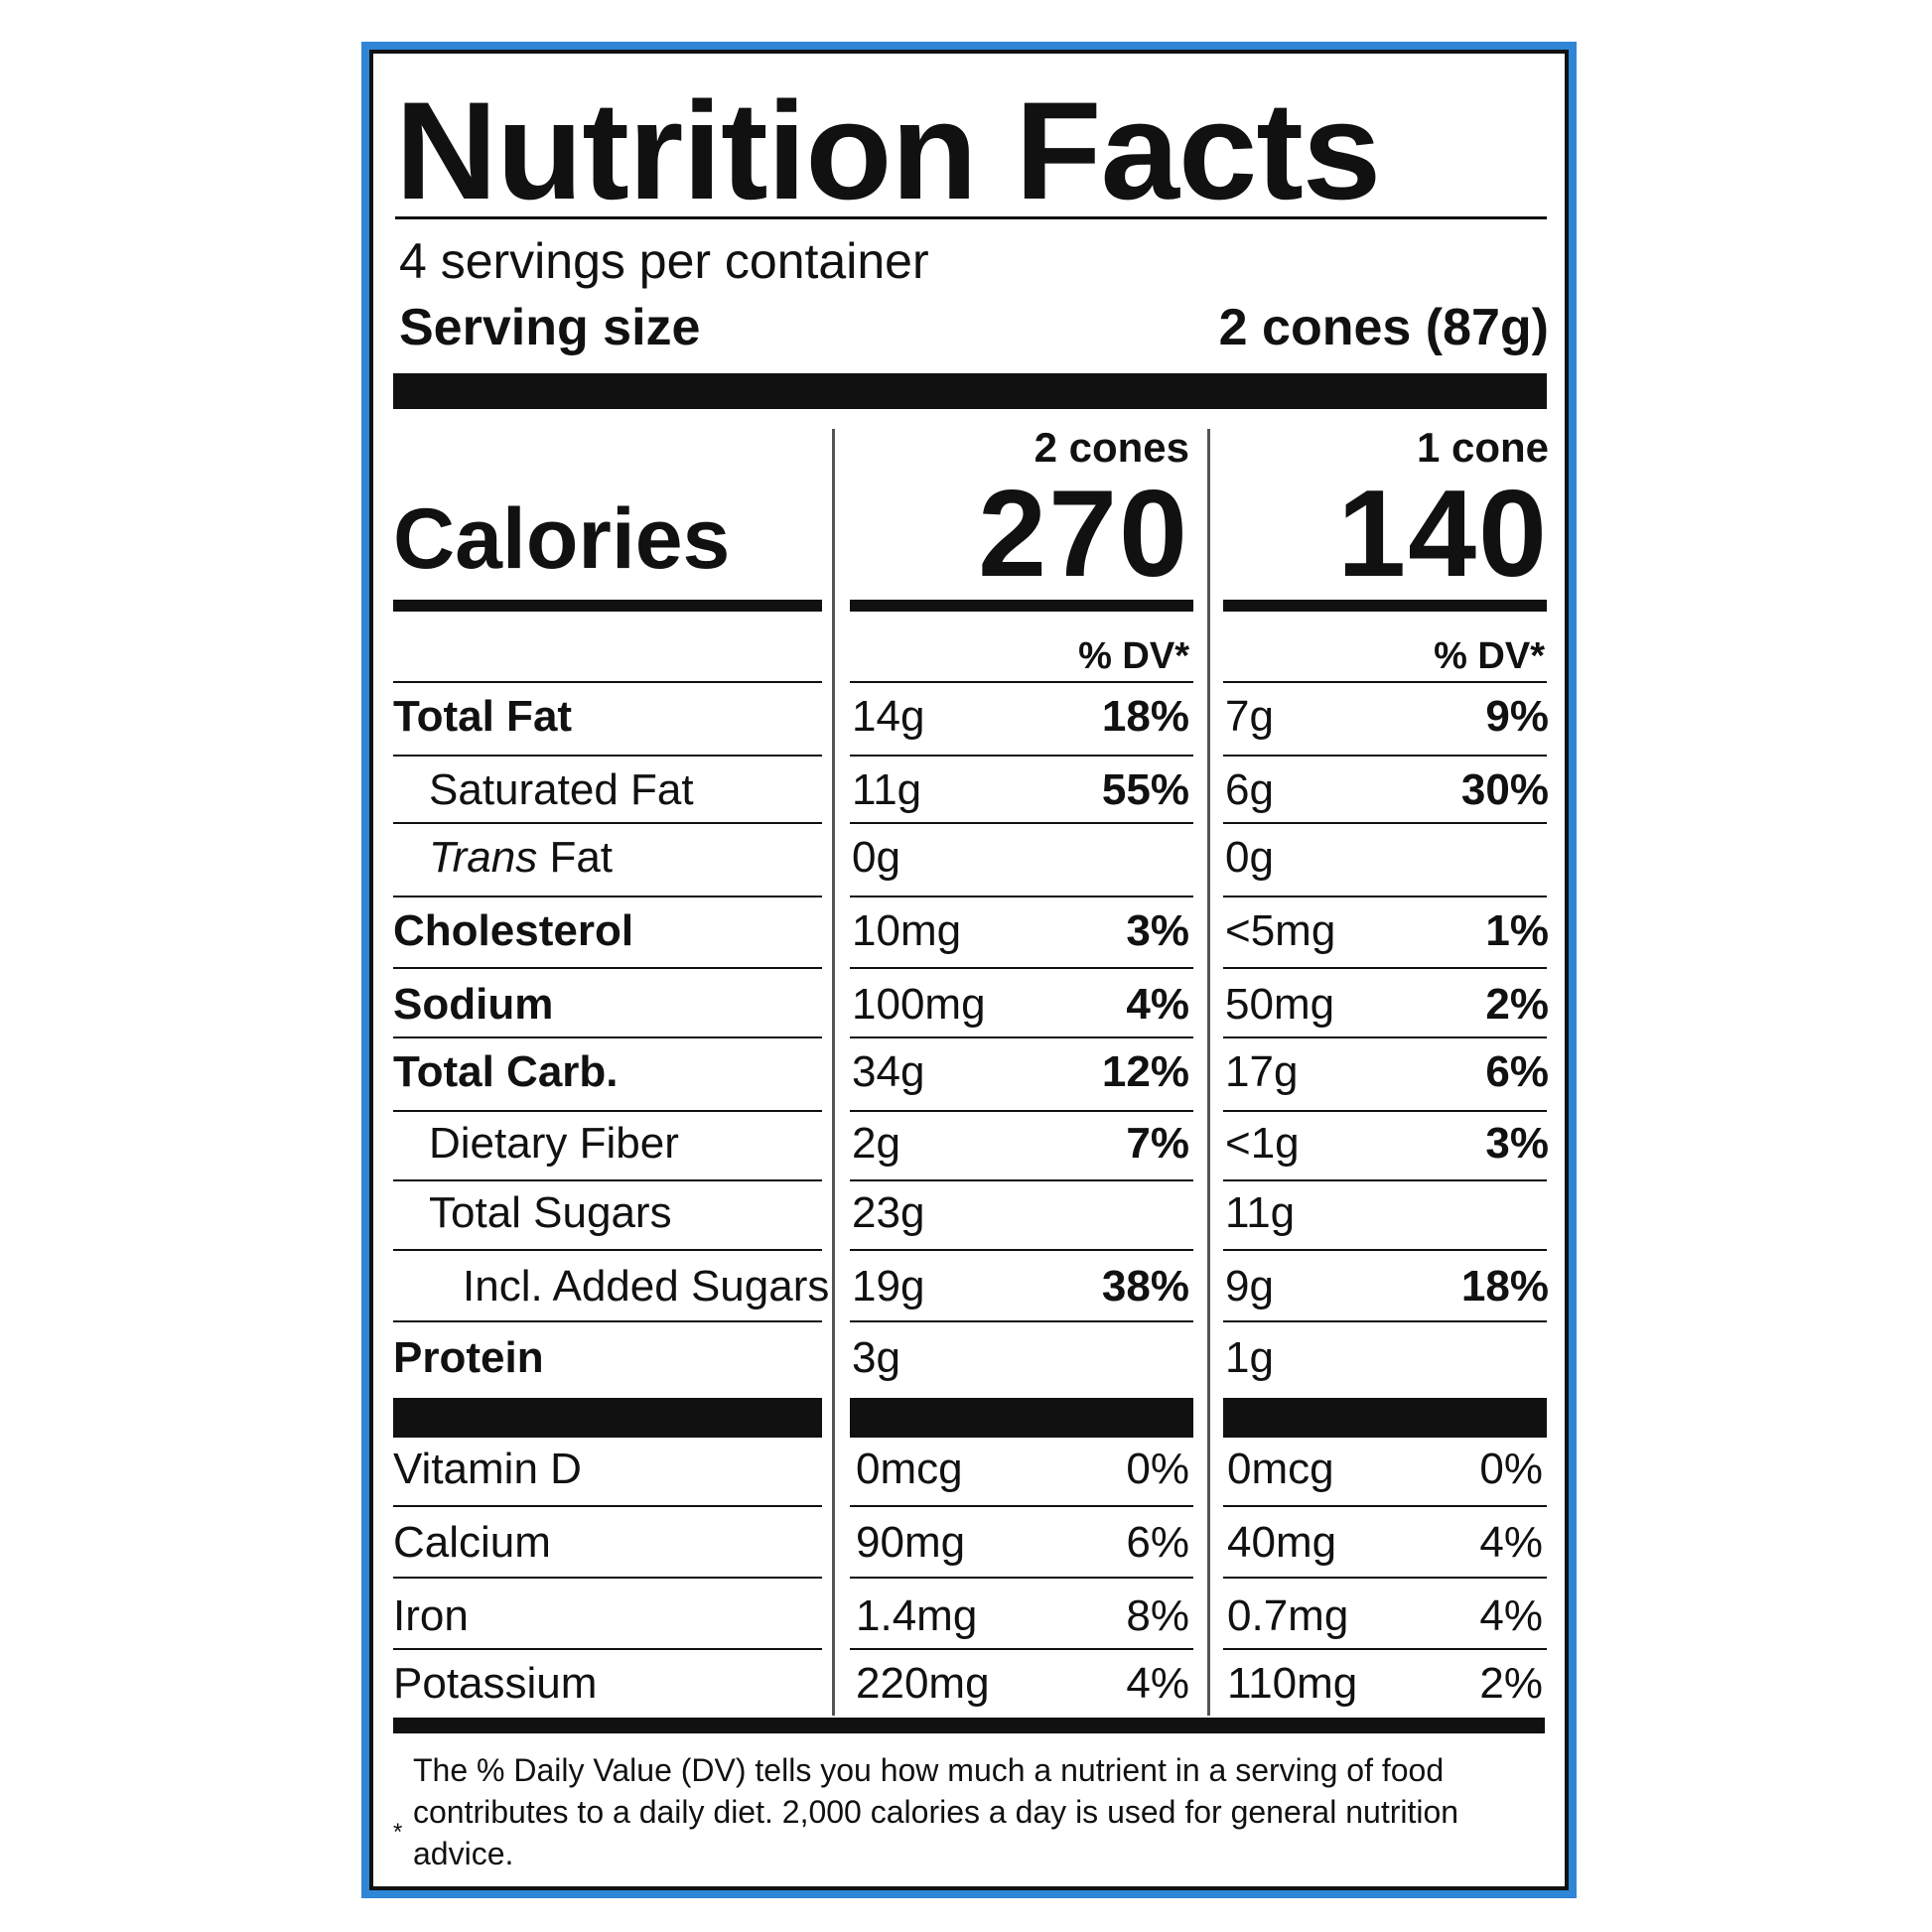 The width and height of the screenshot is (1932, 1932). I want to click on vitamin-amount-1-cone: 40mg, so click(1282, 1542).